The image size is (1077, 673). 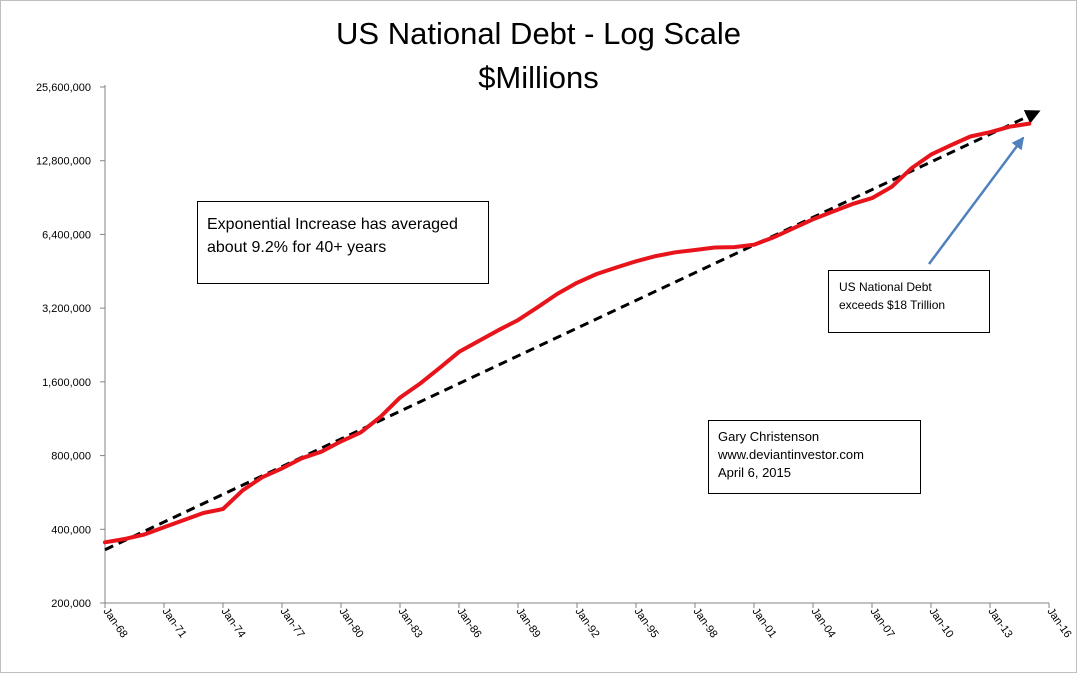 I want to click on x-tick-label: Jan-98, so click(x=705, y=623).